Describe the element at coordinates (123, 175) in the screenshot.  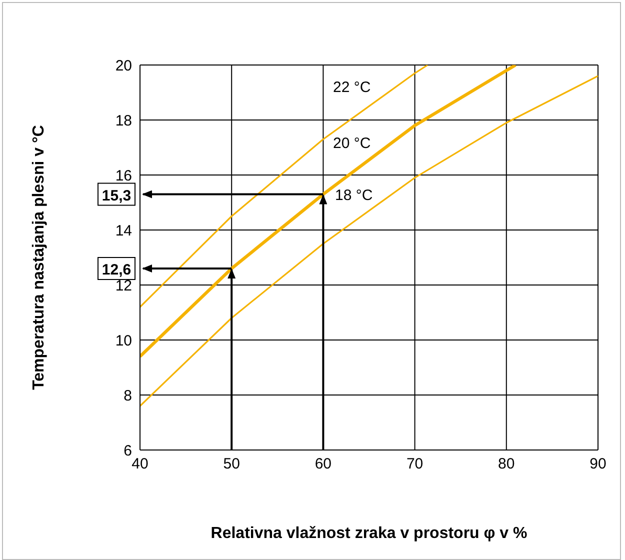
I see `y-tick-label: 16` at that location.